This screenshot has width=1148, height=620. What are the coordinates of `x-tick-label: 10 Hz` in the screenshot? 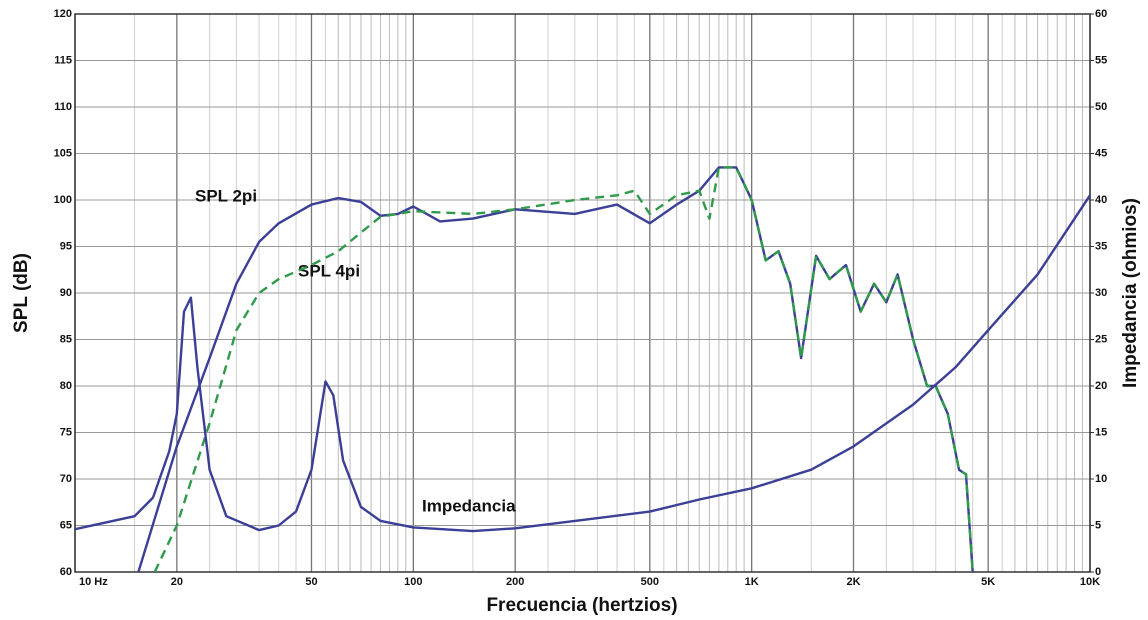 It's located at (93, 582).